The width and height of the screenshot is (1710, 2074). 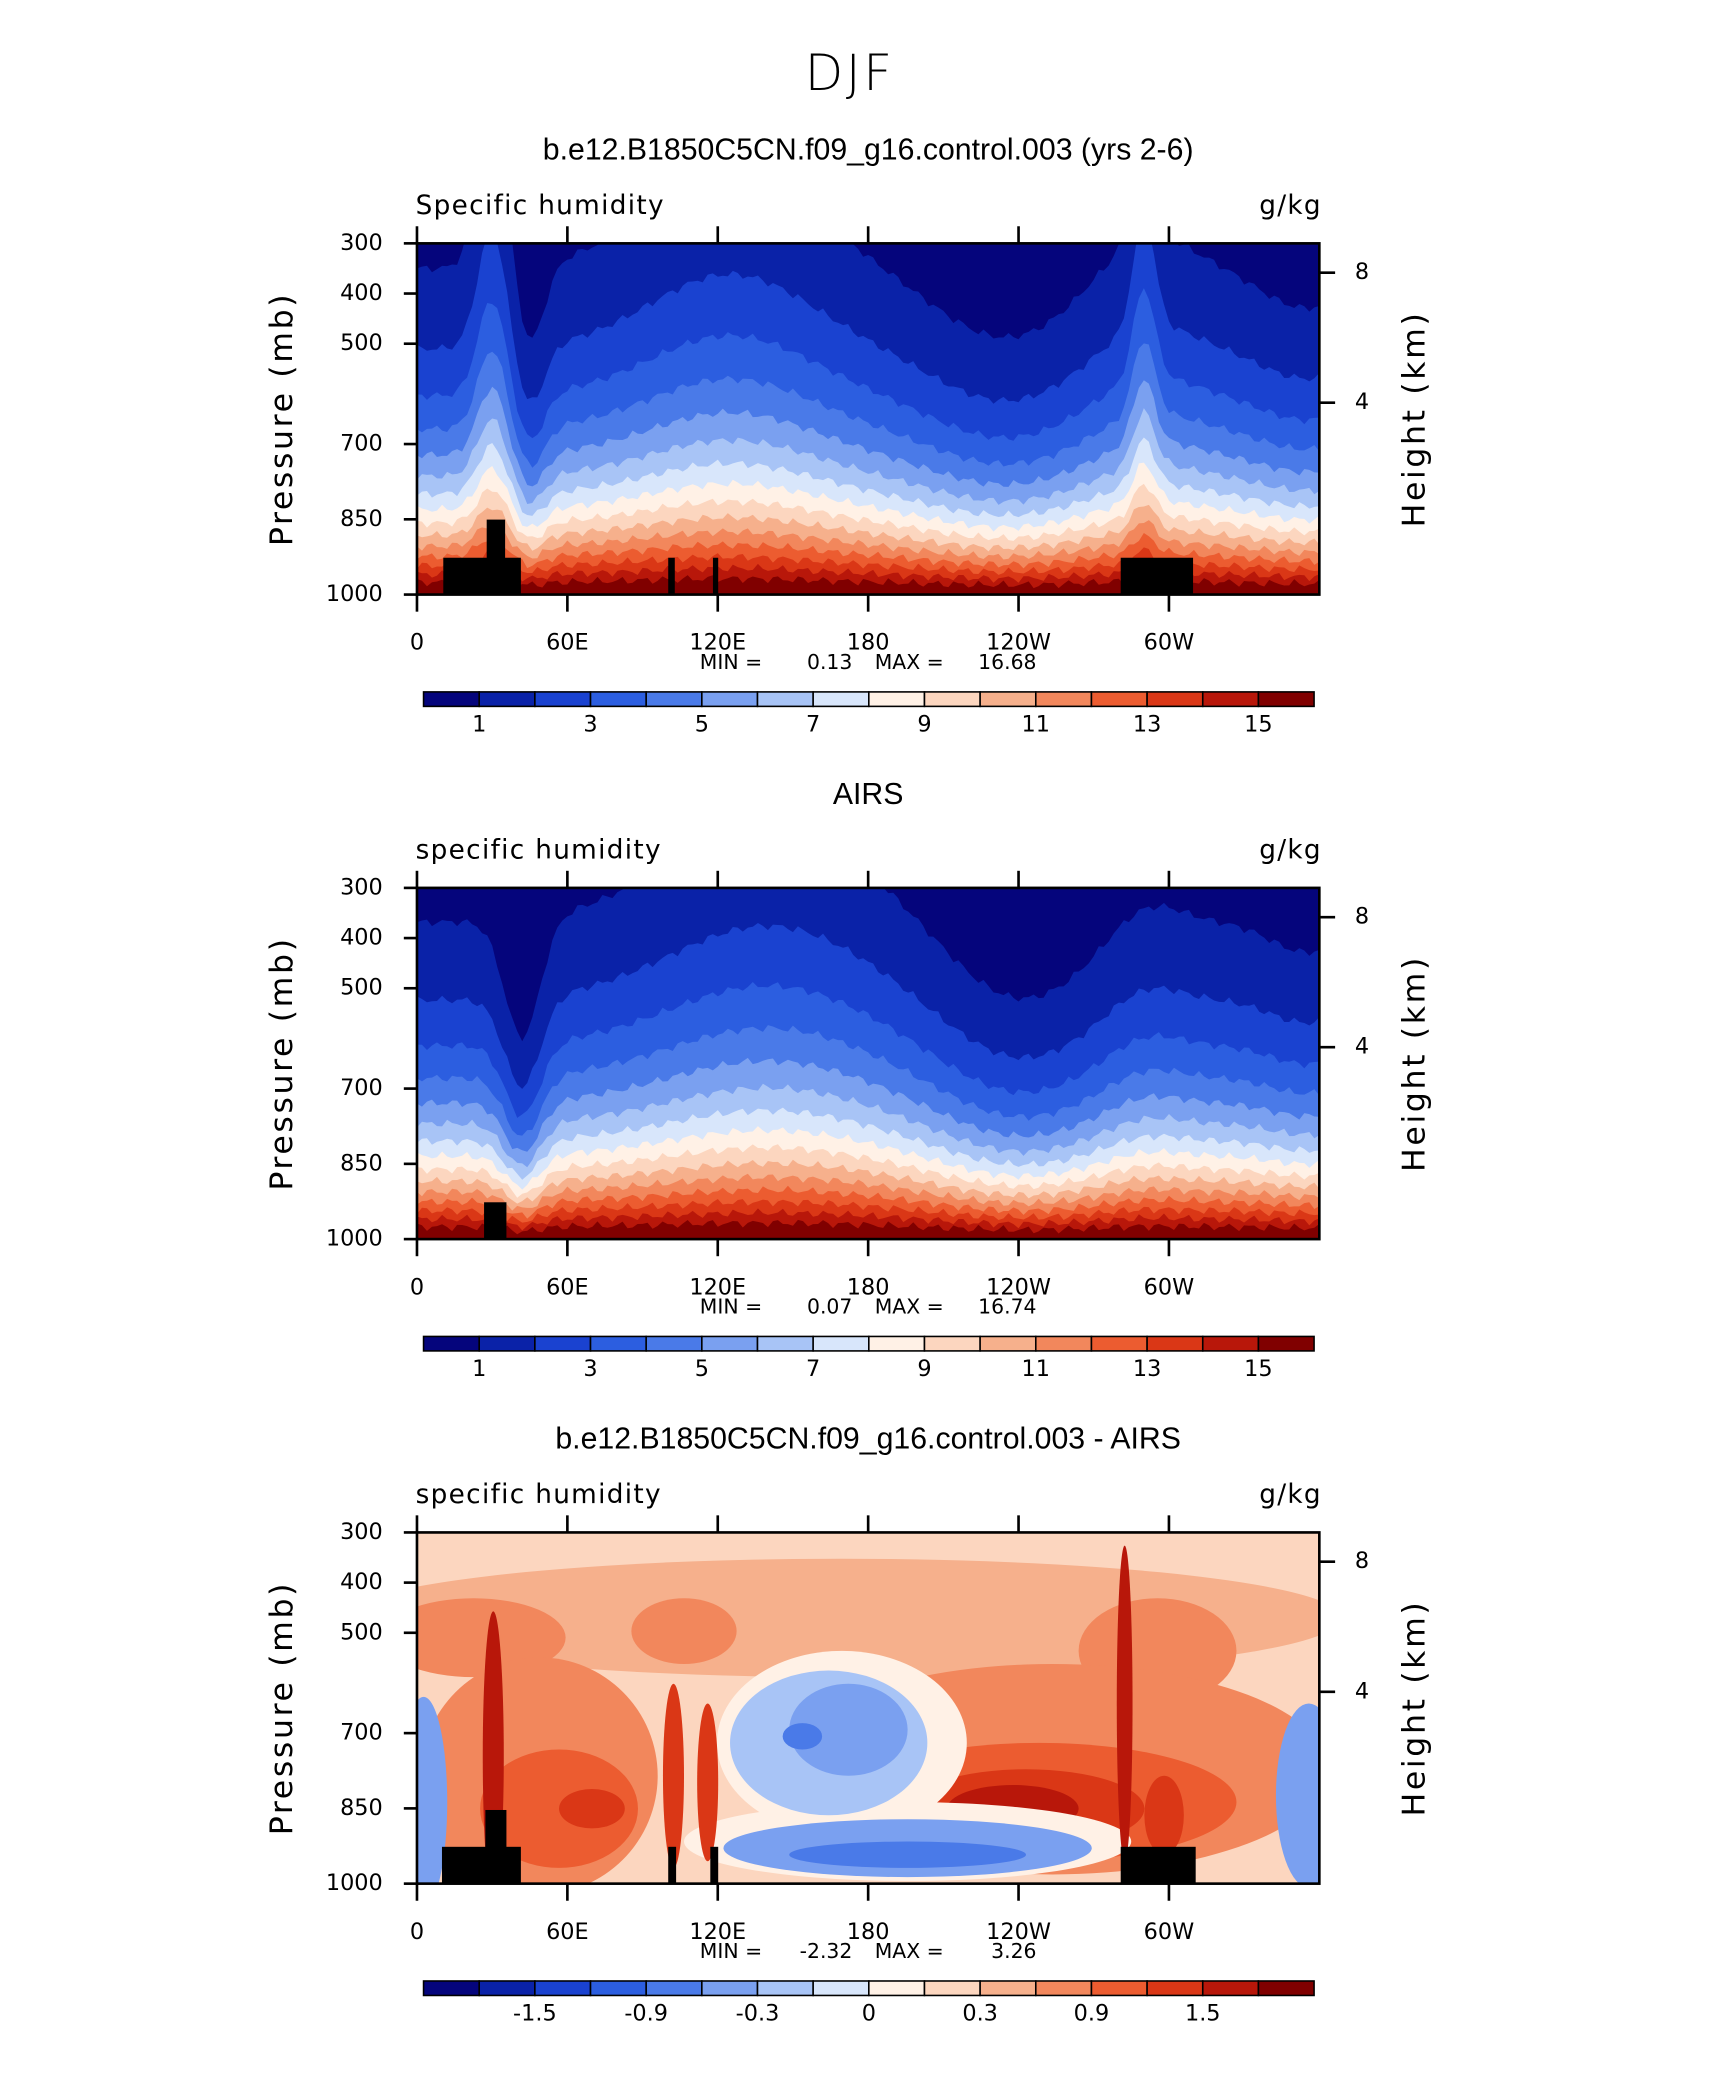 I want to click on colorbar-label: 7, so click(x=813, y=724).